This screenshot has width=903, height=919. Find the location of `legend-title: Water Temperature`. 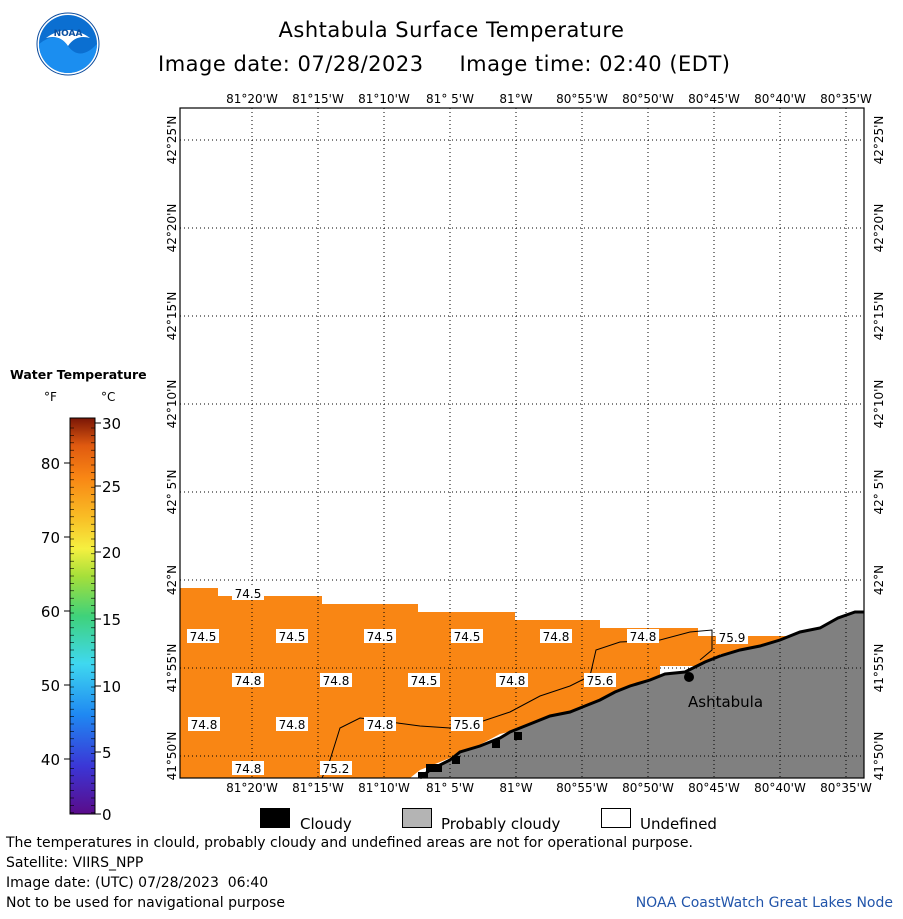

legend-title: Water Temperature is located at coordinates (78, 374).